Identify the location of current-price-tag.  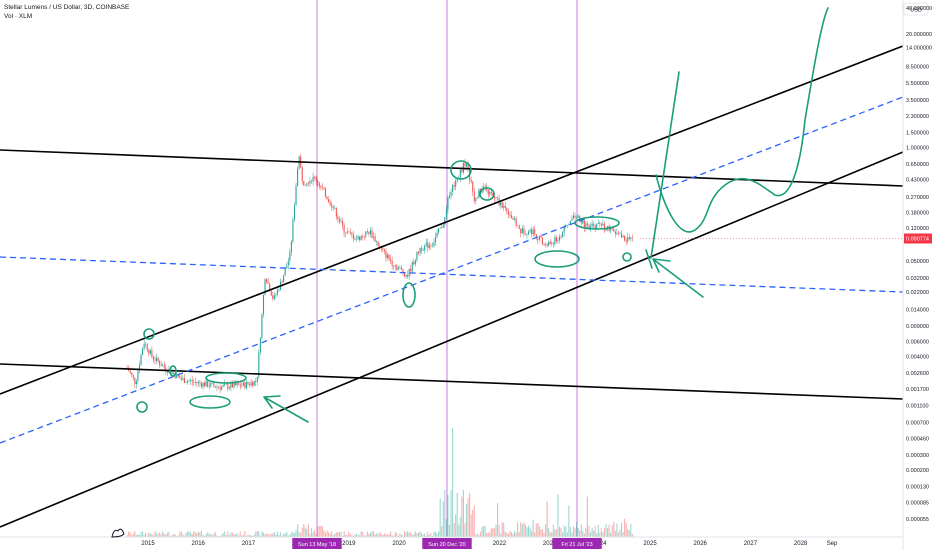
(918, 238).